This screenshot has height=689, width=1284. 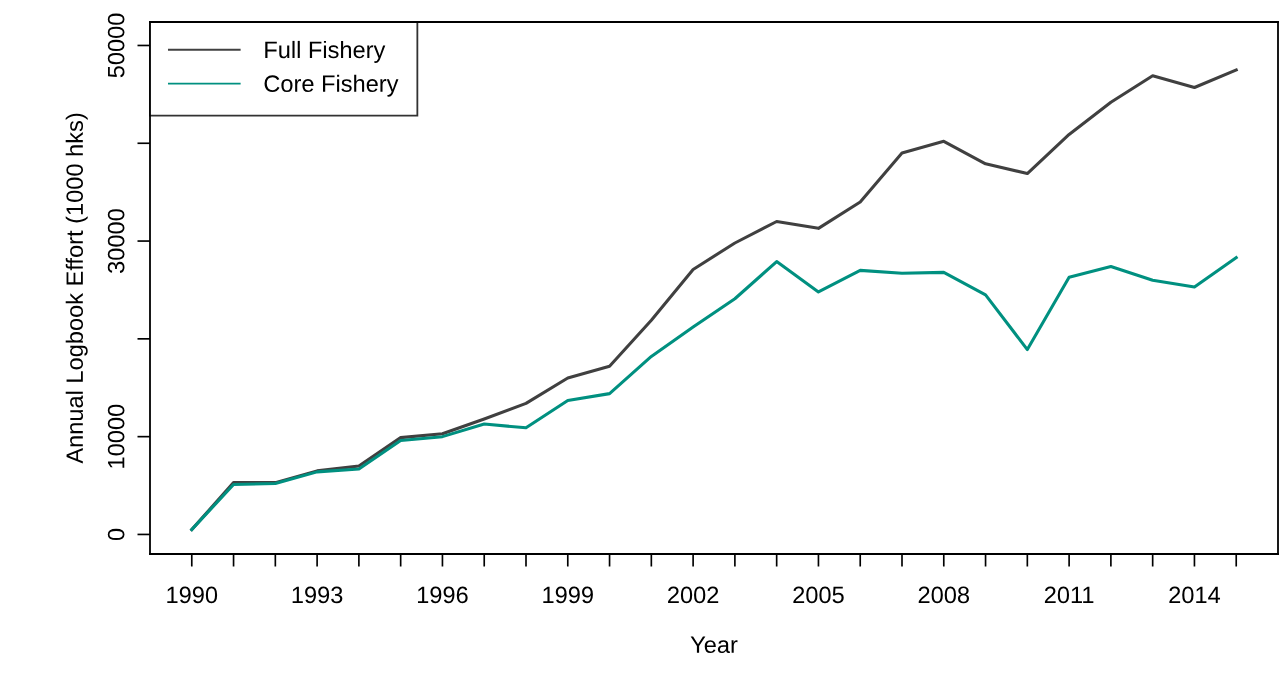 I want to click on x-tick-label: 1999, so click(x=568, y=595).